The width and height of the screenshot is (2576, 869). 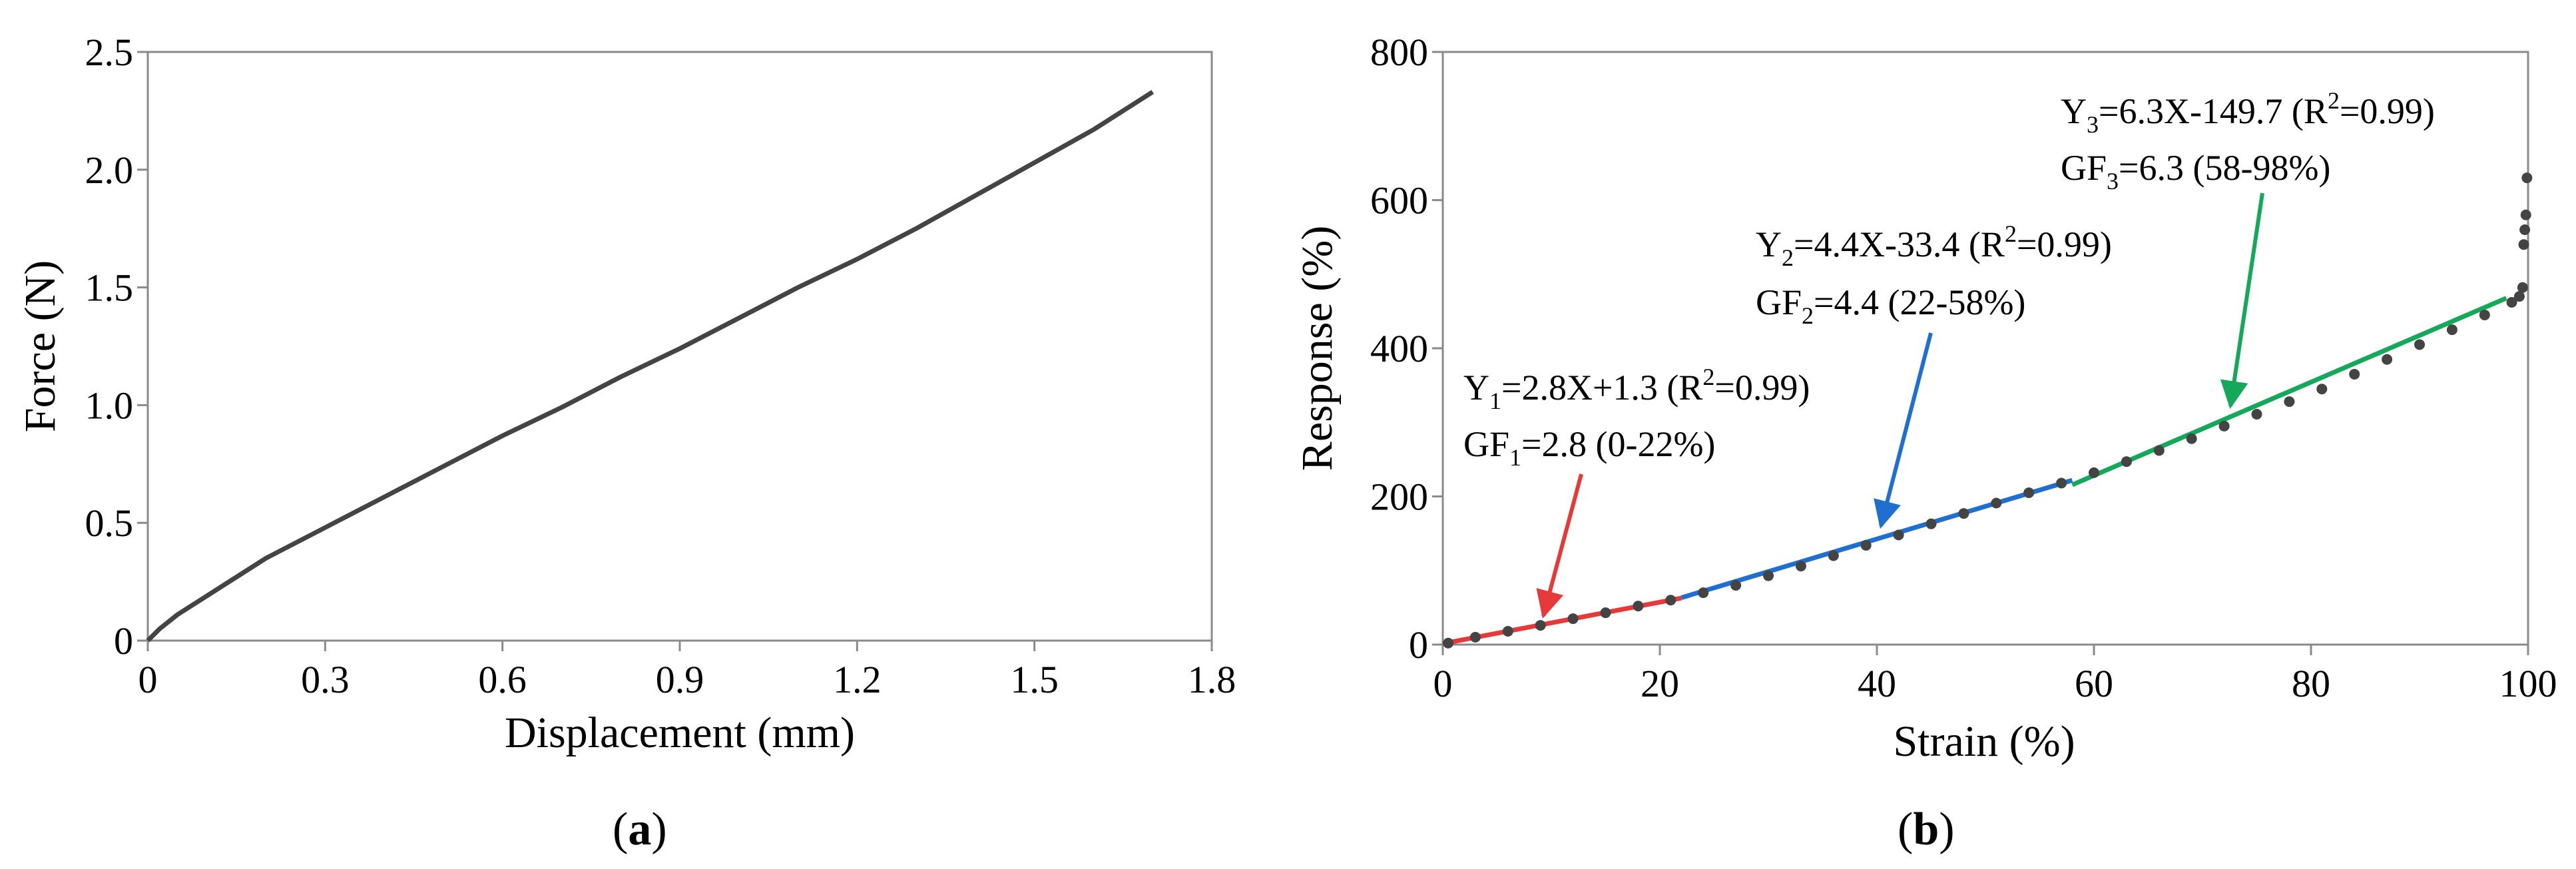 I want to click on panel-a-x-tick-label: 1.5, so click(x=1034, y=679).